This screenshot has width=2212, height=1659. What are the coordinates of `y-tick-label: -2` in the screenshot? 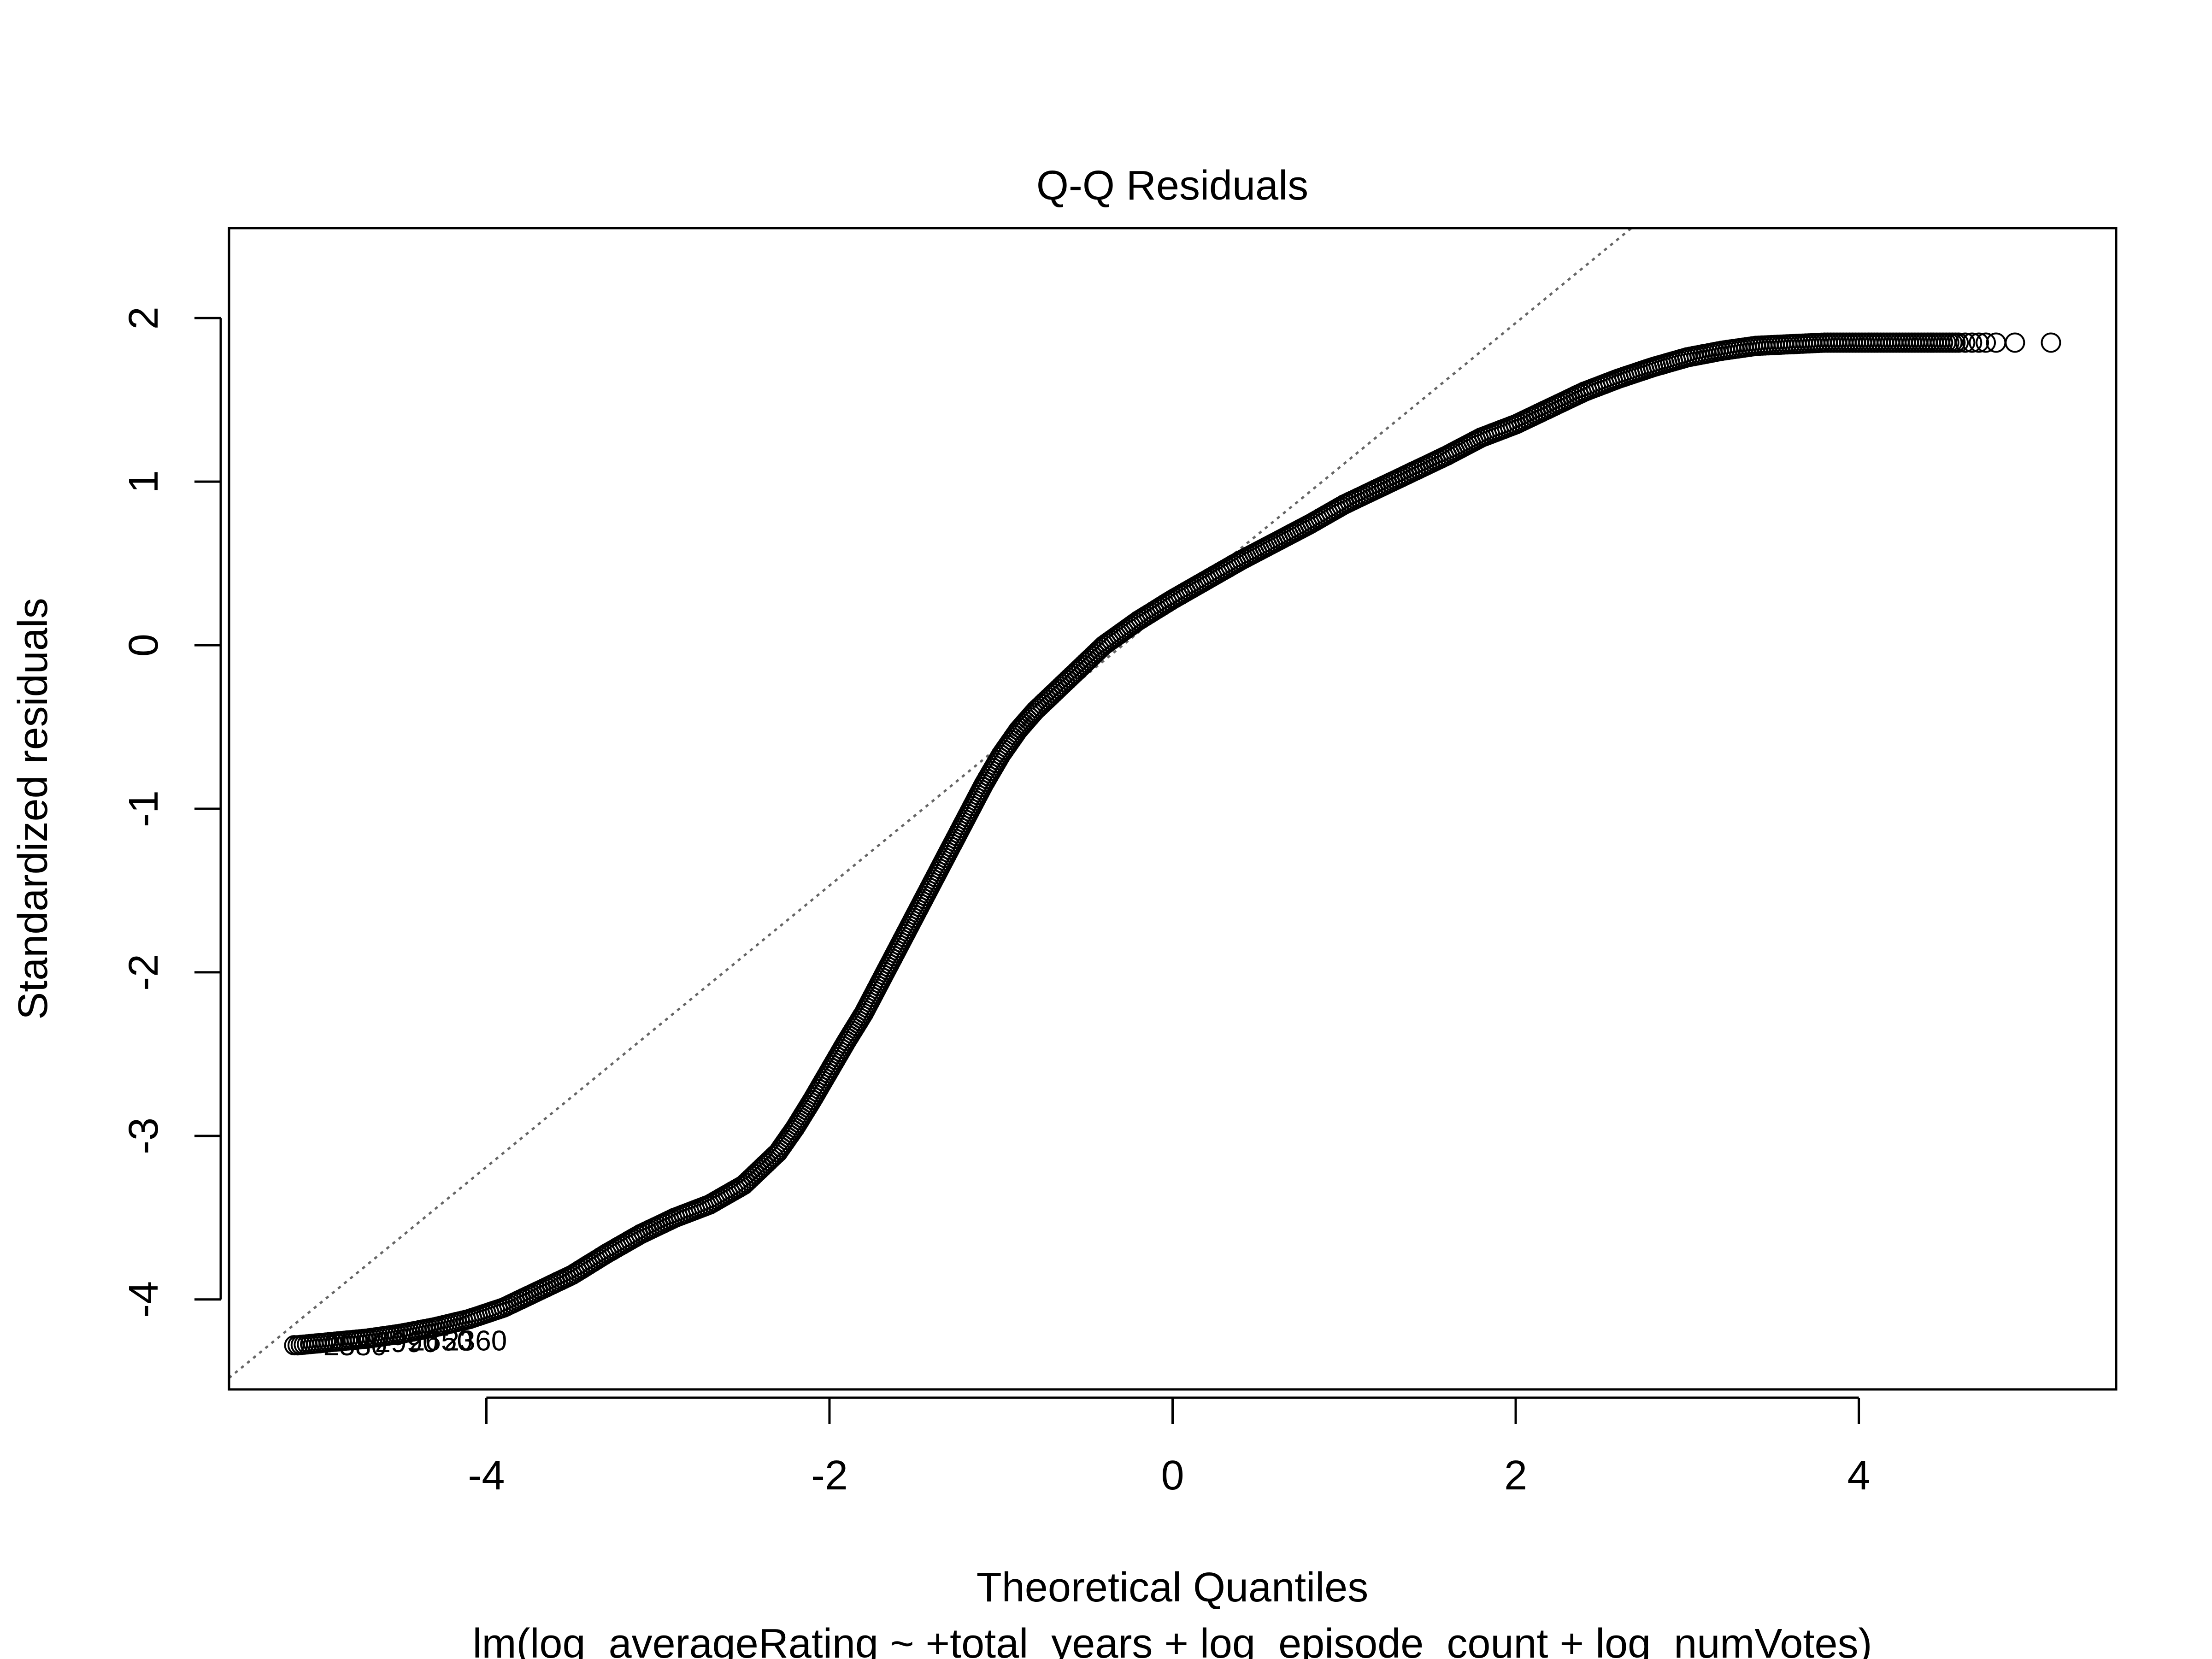 It's located at (144, 972).